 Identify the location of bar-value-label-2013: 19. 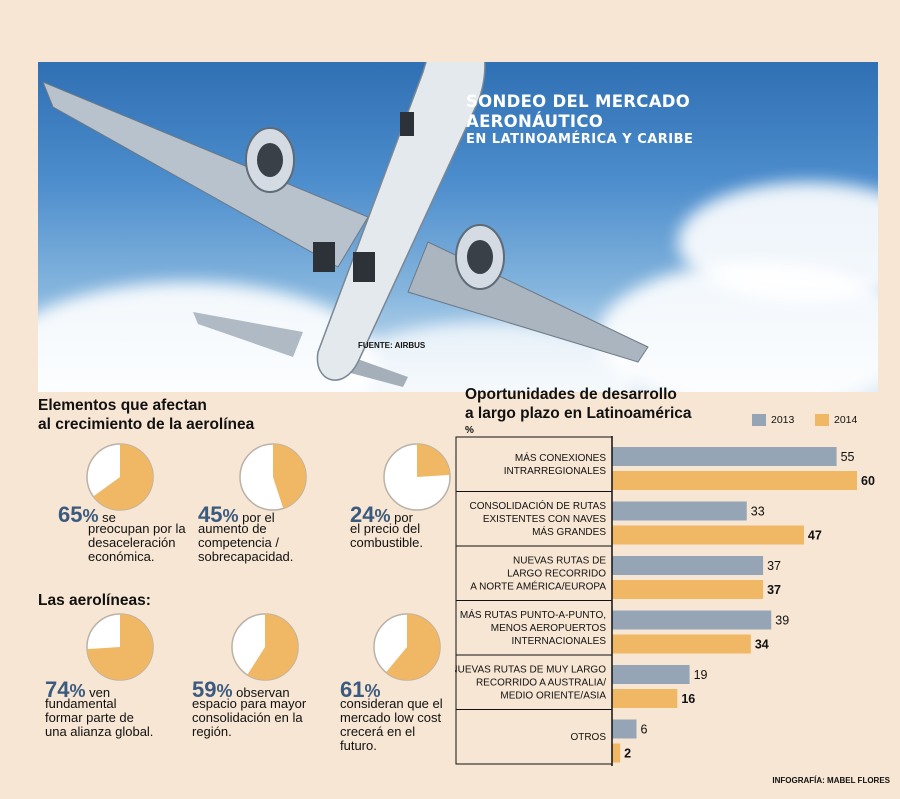
(701, 675).